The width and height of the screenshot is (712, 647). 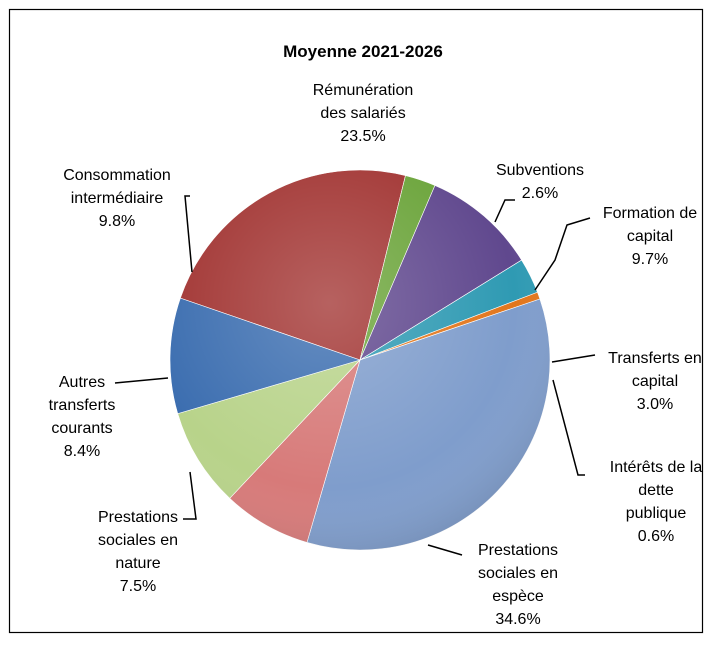 I want to click on slice-label-9: Consommation intermédiaire 9.8%, so click(x=117, y=198).